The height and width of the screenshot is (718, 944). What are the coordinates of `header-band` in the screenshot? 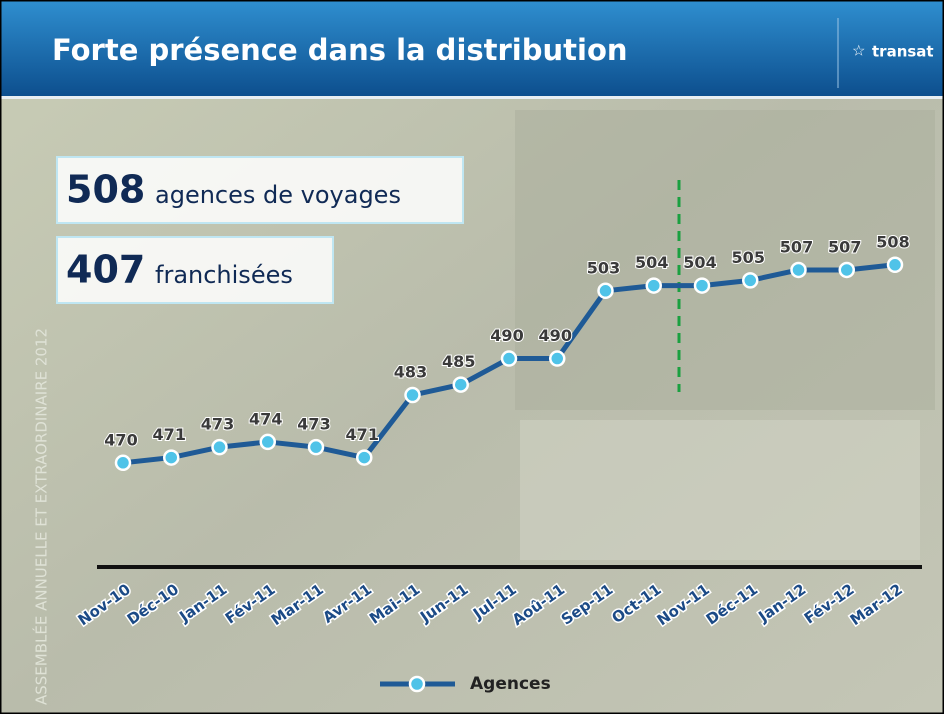 It's located at (472, 48).